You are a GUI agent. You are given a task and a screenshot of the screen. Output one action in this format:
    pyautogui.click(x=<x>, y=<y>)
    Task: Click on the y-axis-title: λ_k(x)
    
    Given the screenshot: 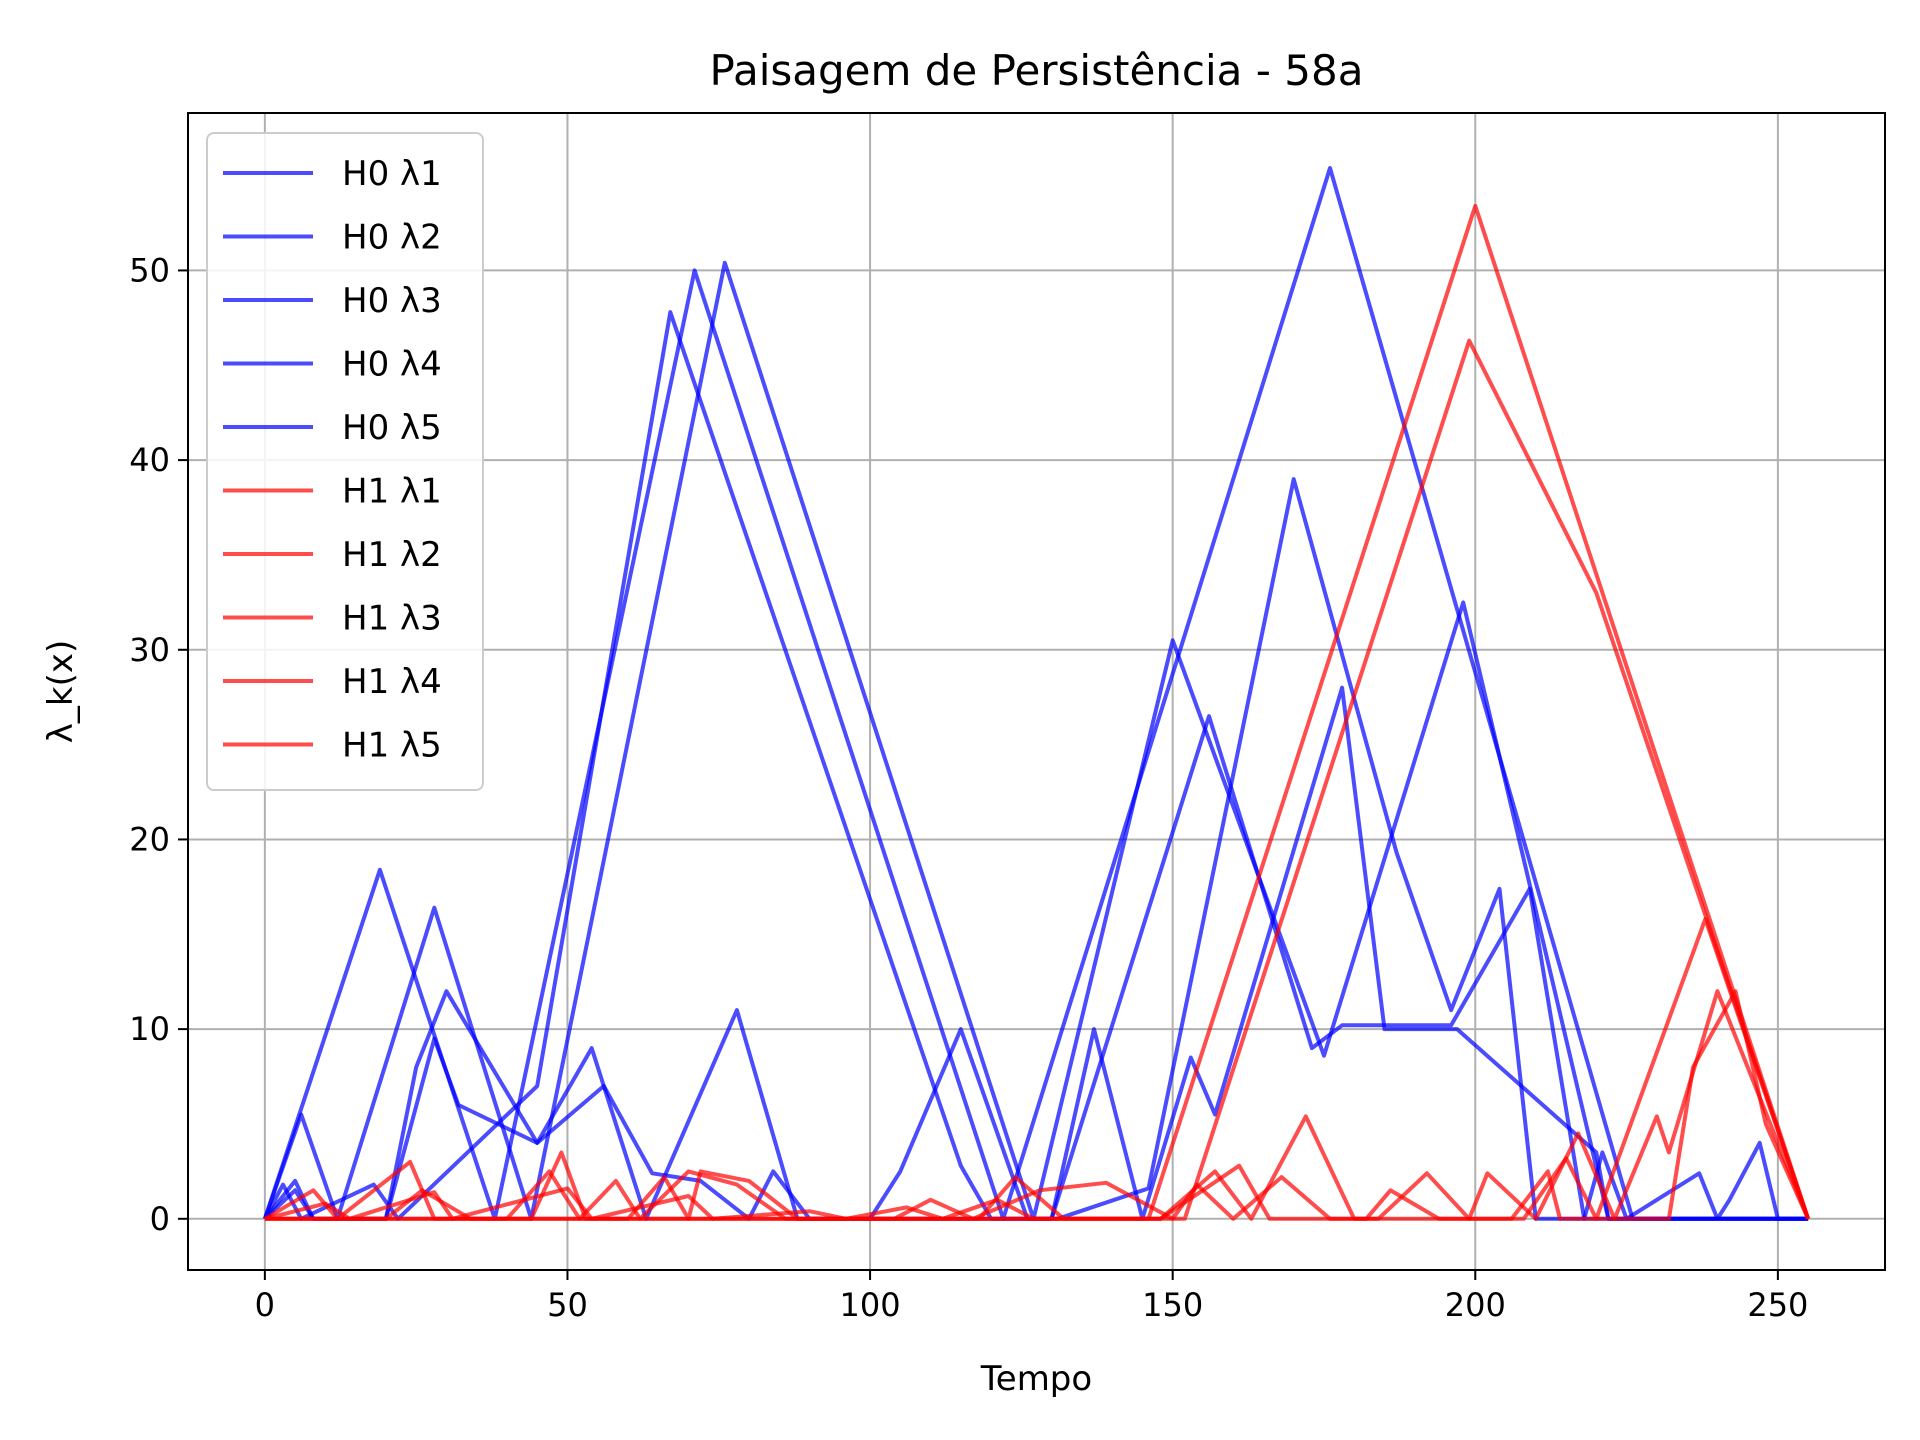 What is the action you would take?
    pyautogui.click(x=61, y=691)
    